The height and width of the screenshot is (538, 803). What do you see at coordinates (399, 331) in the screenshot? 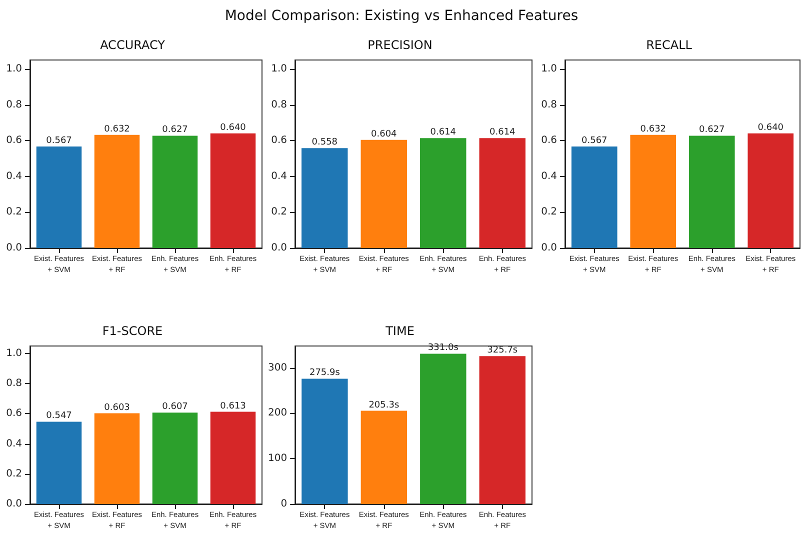
I see `chart-title: TIME` at bounding box center [399, 331].